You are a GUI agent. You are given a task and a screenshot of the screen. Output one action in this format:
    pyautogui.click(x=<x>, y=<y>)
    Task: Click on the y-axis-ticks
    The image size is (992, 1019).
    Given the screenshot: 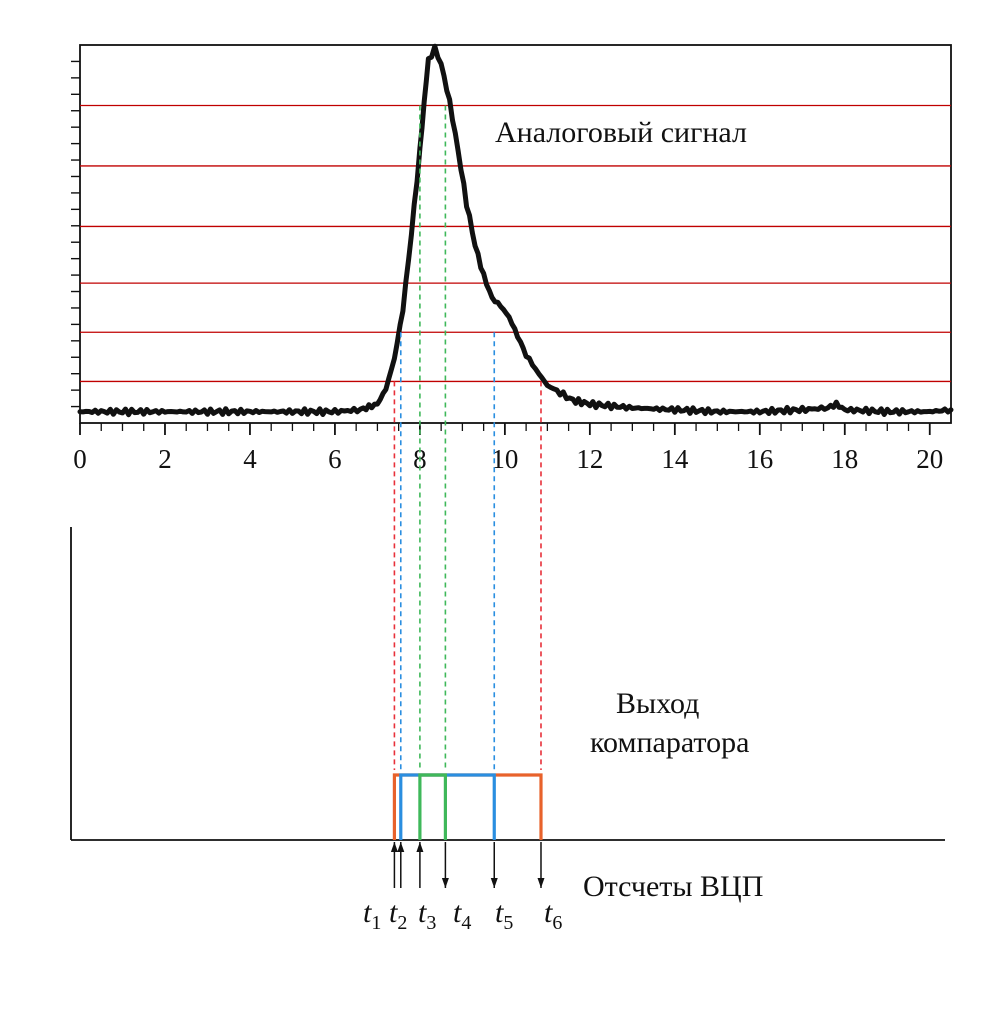 What is the action you would take?
    pyautogui.click(x=75, y=234)
    